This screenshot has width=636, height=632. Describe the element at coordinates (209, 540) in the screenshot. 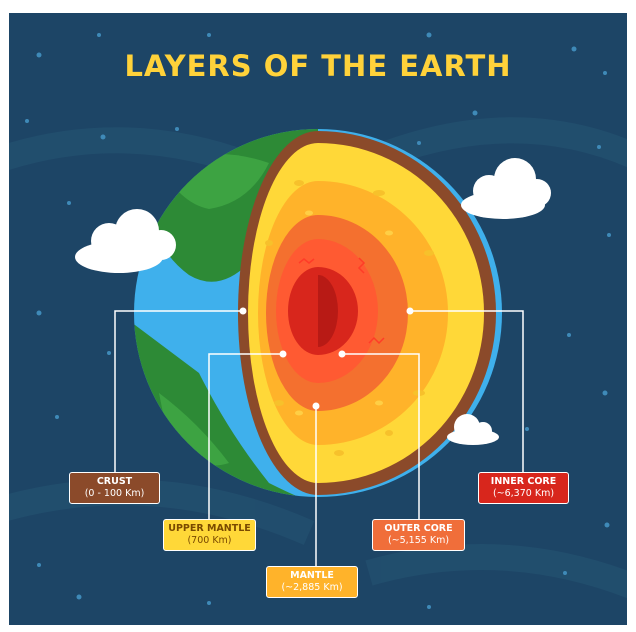

I see `layer-depth: (700 Km)` at that location.